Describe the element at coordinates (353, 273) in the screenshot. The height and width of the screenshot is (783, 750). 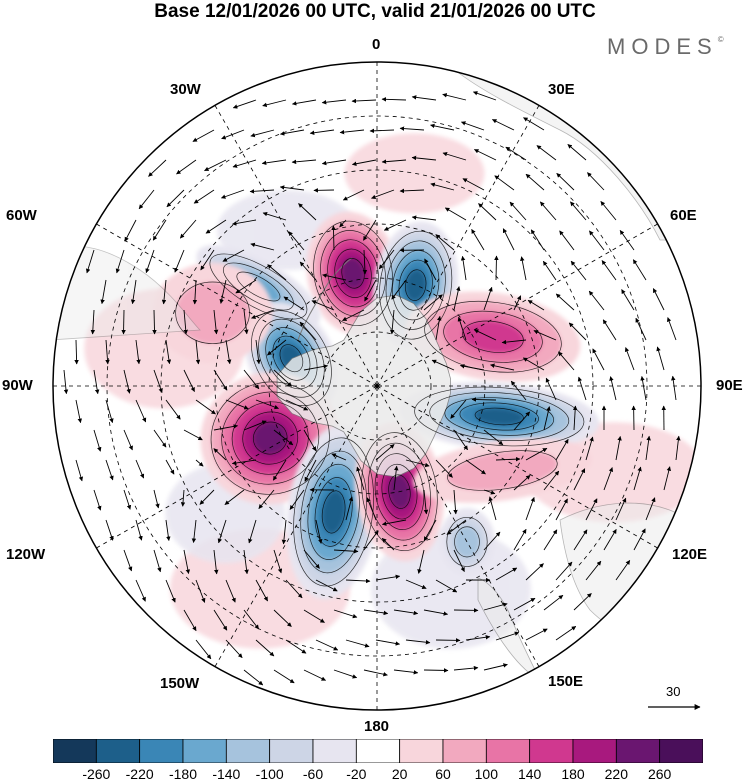
I see `anomaly-level` at that location.